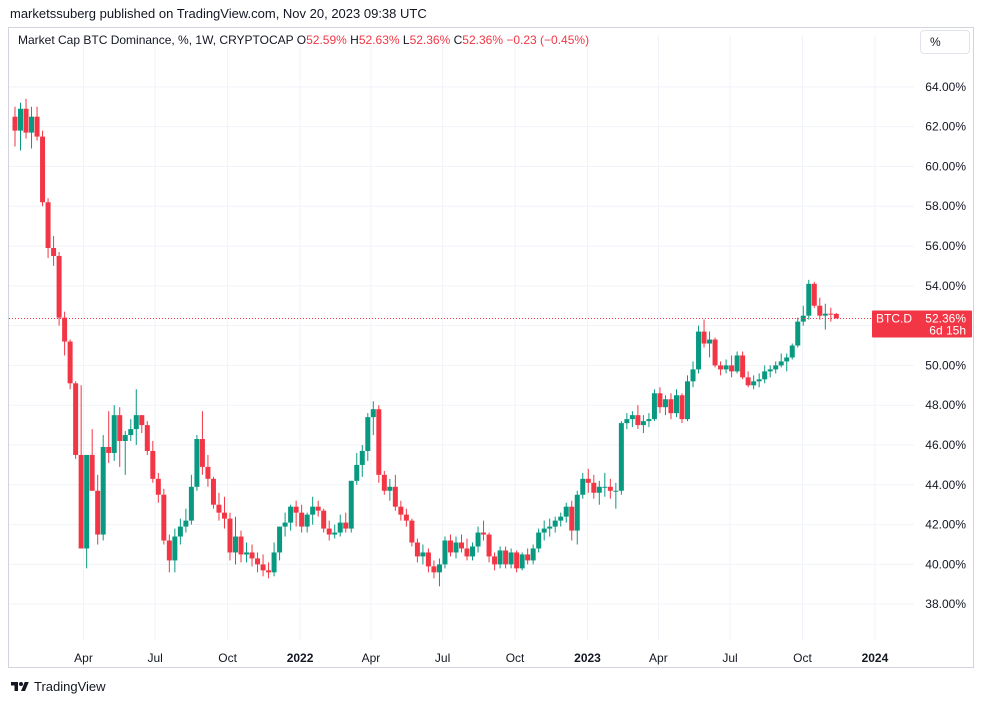 Image resolution: width=984 pixels, height=703 pixels. I want to click on y-tick-label: 40.00%, so click(945, 564).